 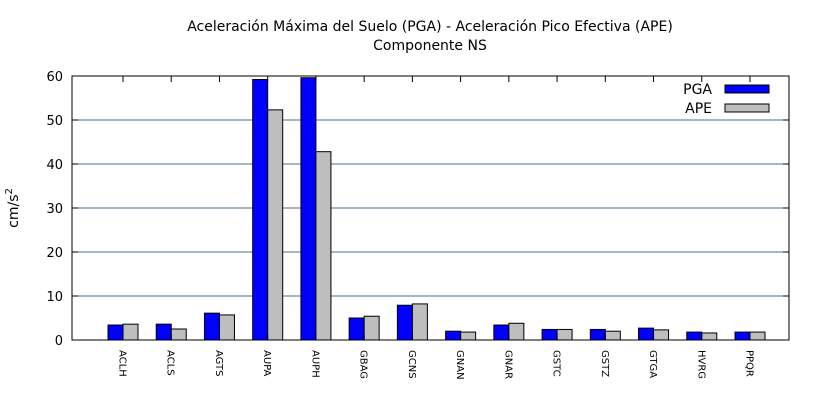 I want to click on y-axis-label-exponent: 2, so click(x=9, y=191).